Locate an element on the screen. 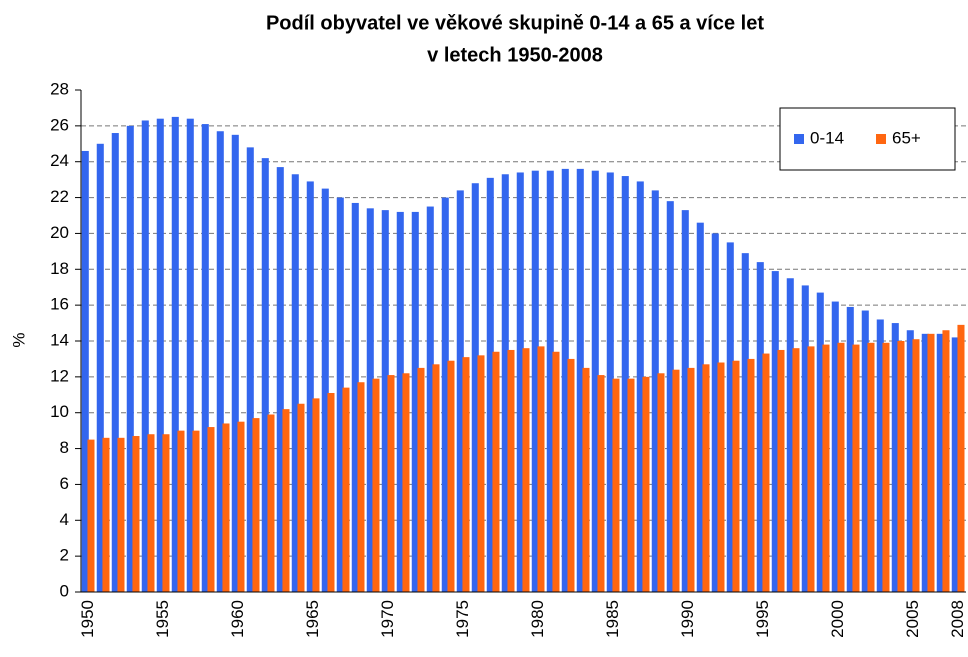 This screenshot has width=968, height=657. y-tick-label: 26 is located at coordinates (59, 124).